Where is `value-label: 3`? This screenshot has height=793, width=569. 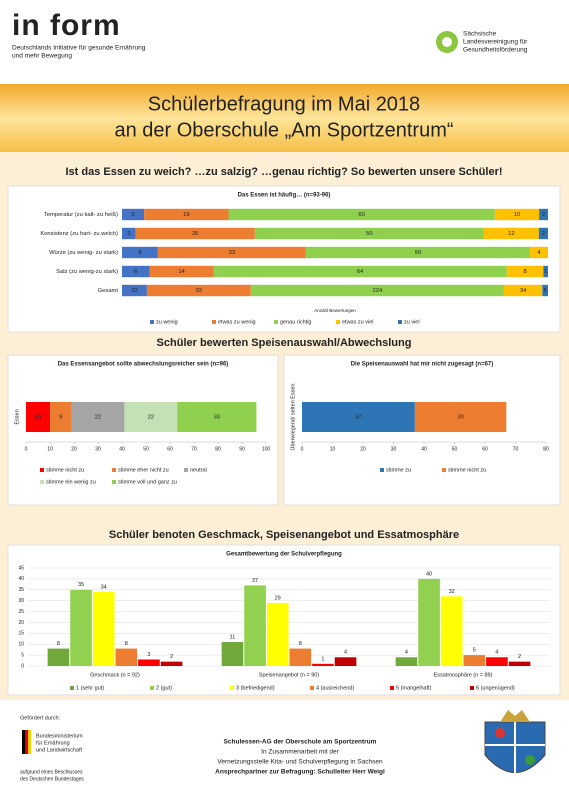 value-label: 3 is located at coordinates (148, 655).